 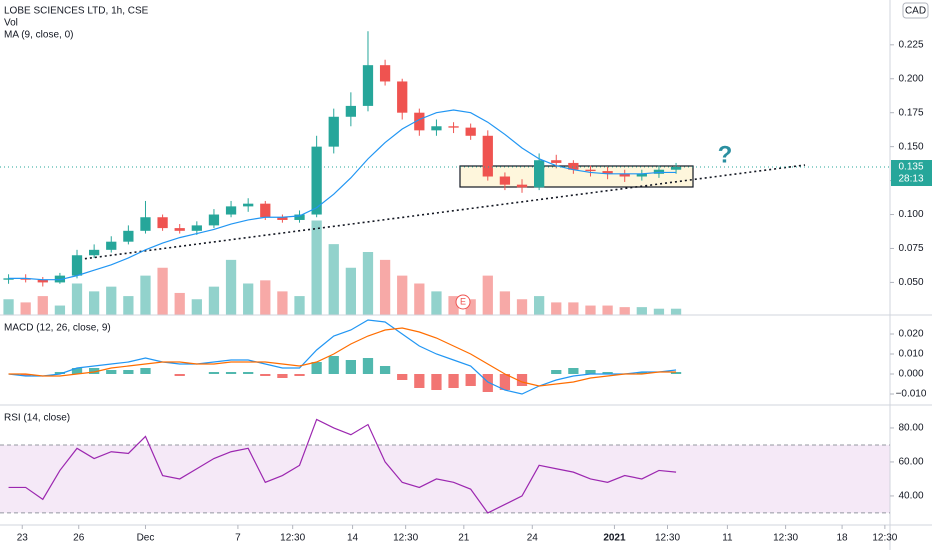 What do you see at coordinates (23, 538) in the screenshot?
I see `x-tick-label: 23` at bounding box center [23, 538].